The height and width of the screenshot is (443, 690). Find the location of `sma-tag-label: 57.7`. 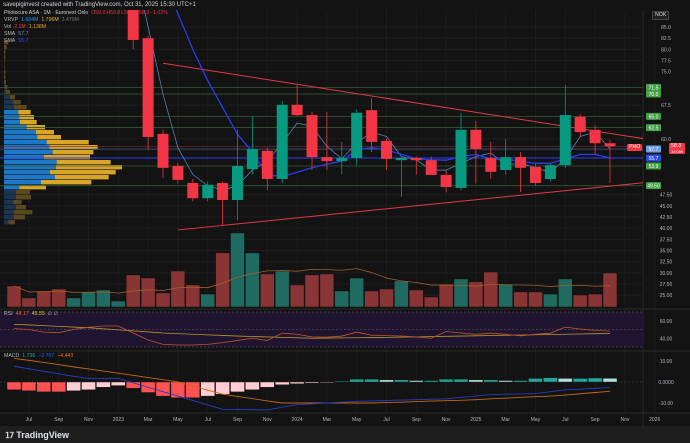

sma-tag-label: 57.7 is located at coordinates (654, 150).